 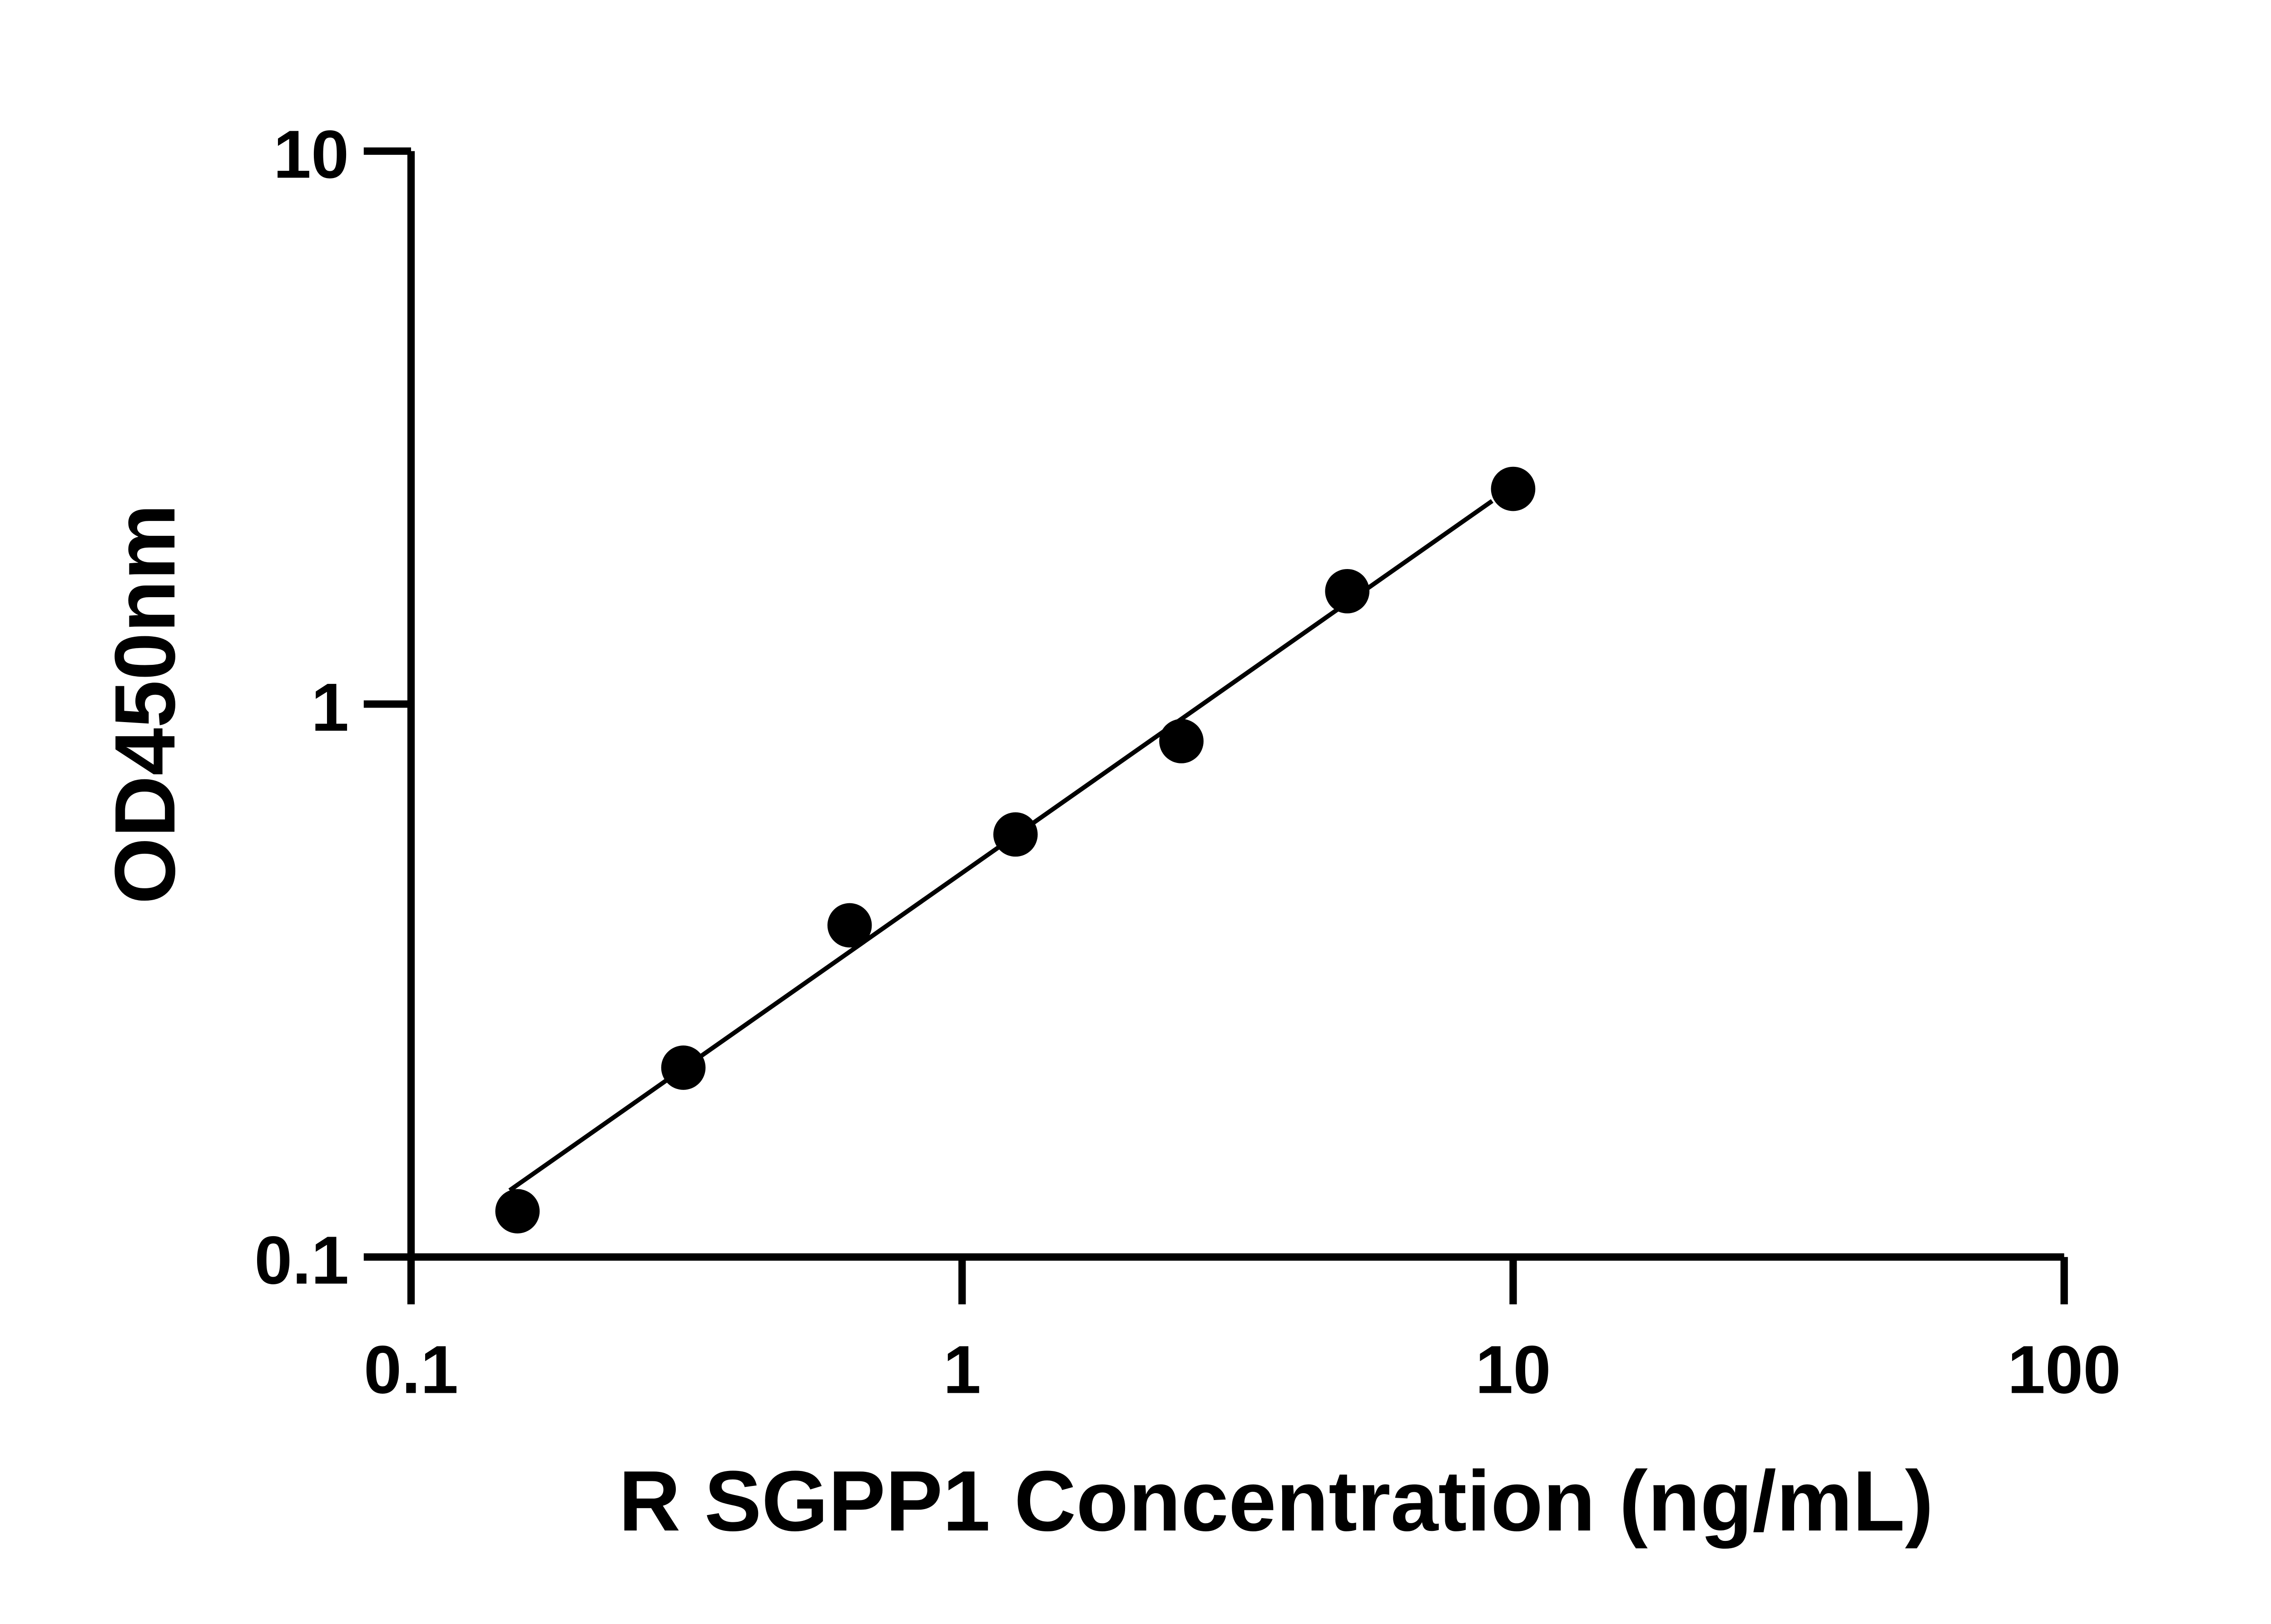 I want to click on y-axis-title: OD450nm, so click(x=145, y=704).